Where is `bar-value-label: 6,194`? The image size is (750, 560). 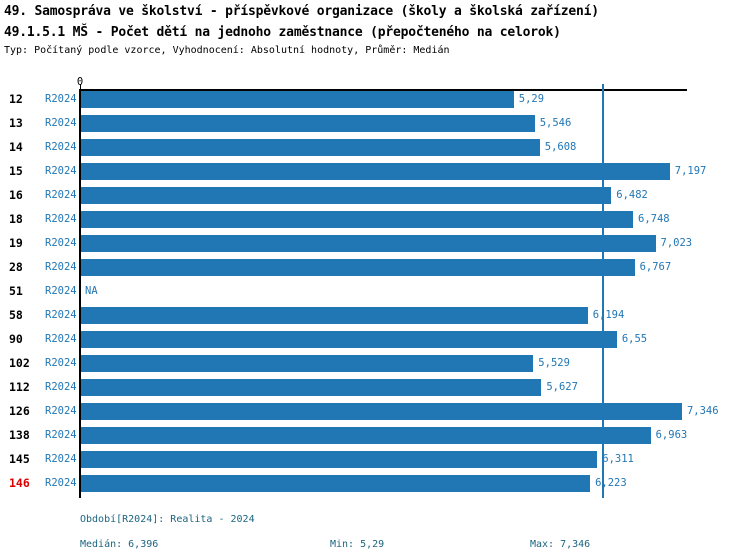
bar-value-label: 6,194 is located at coordinates (608, 315).